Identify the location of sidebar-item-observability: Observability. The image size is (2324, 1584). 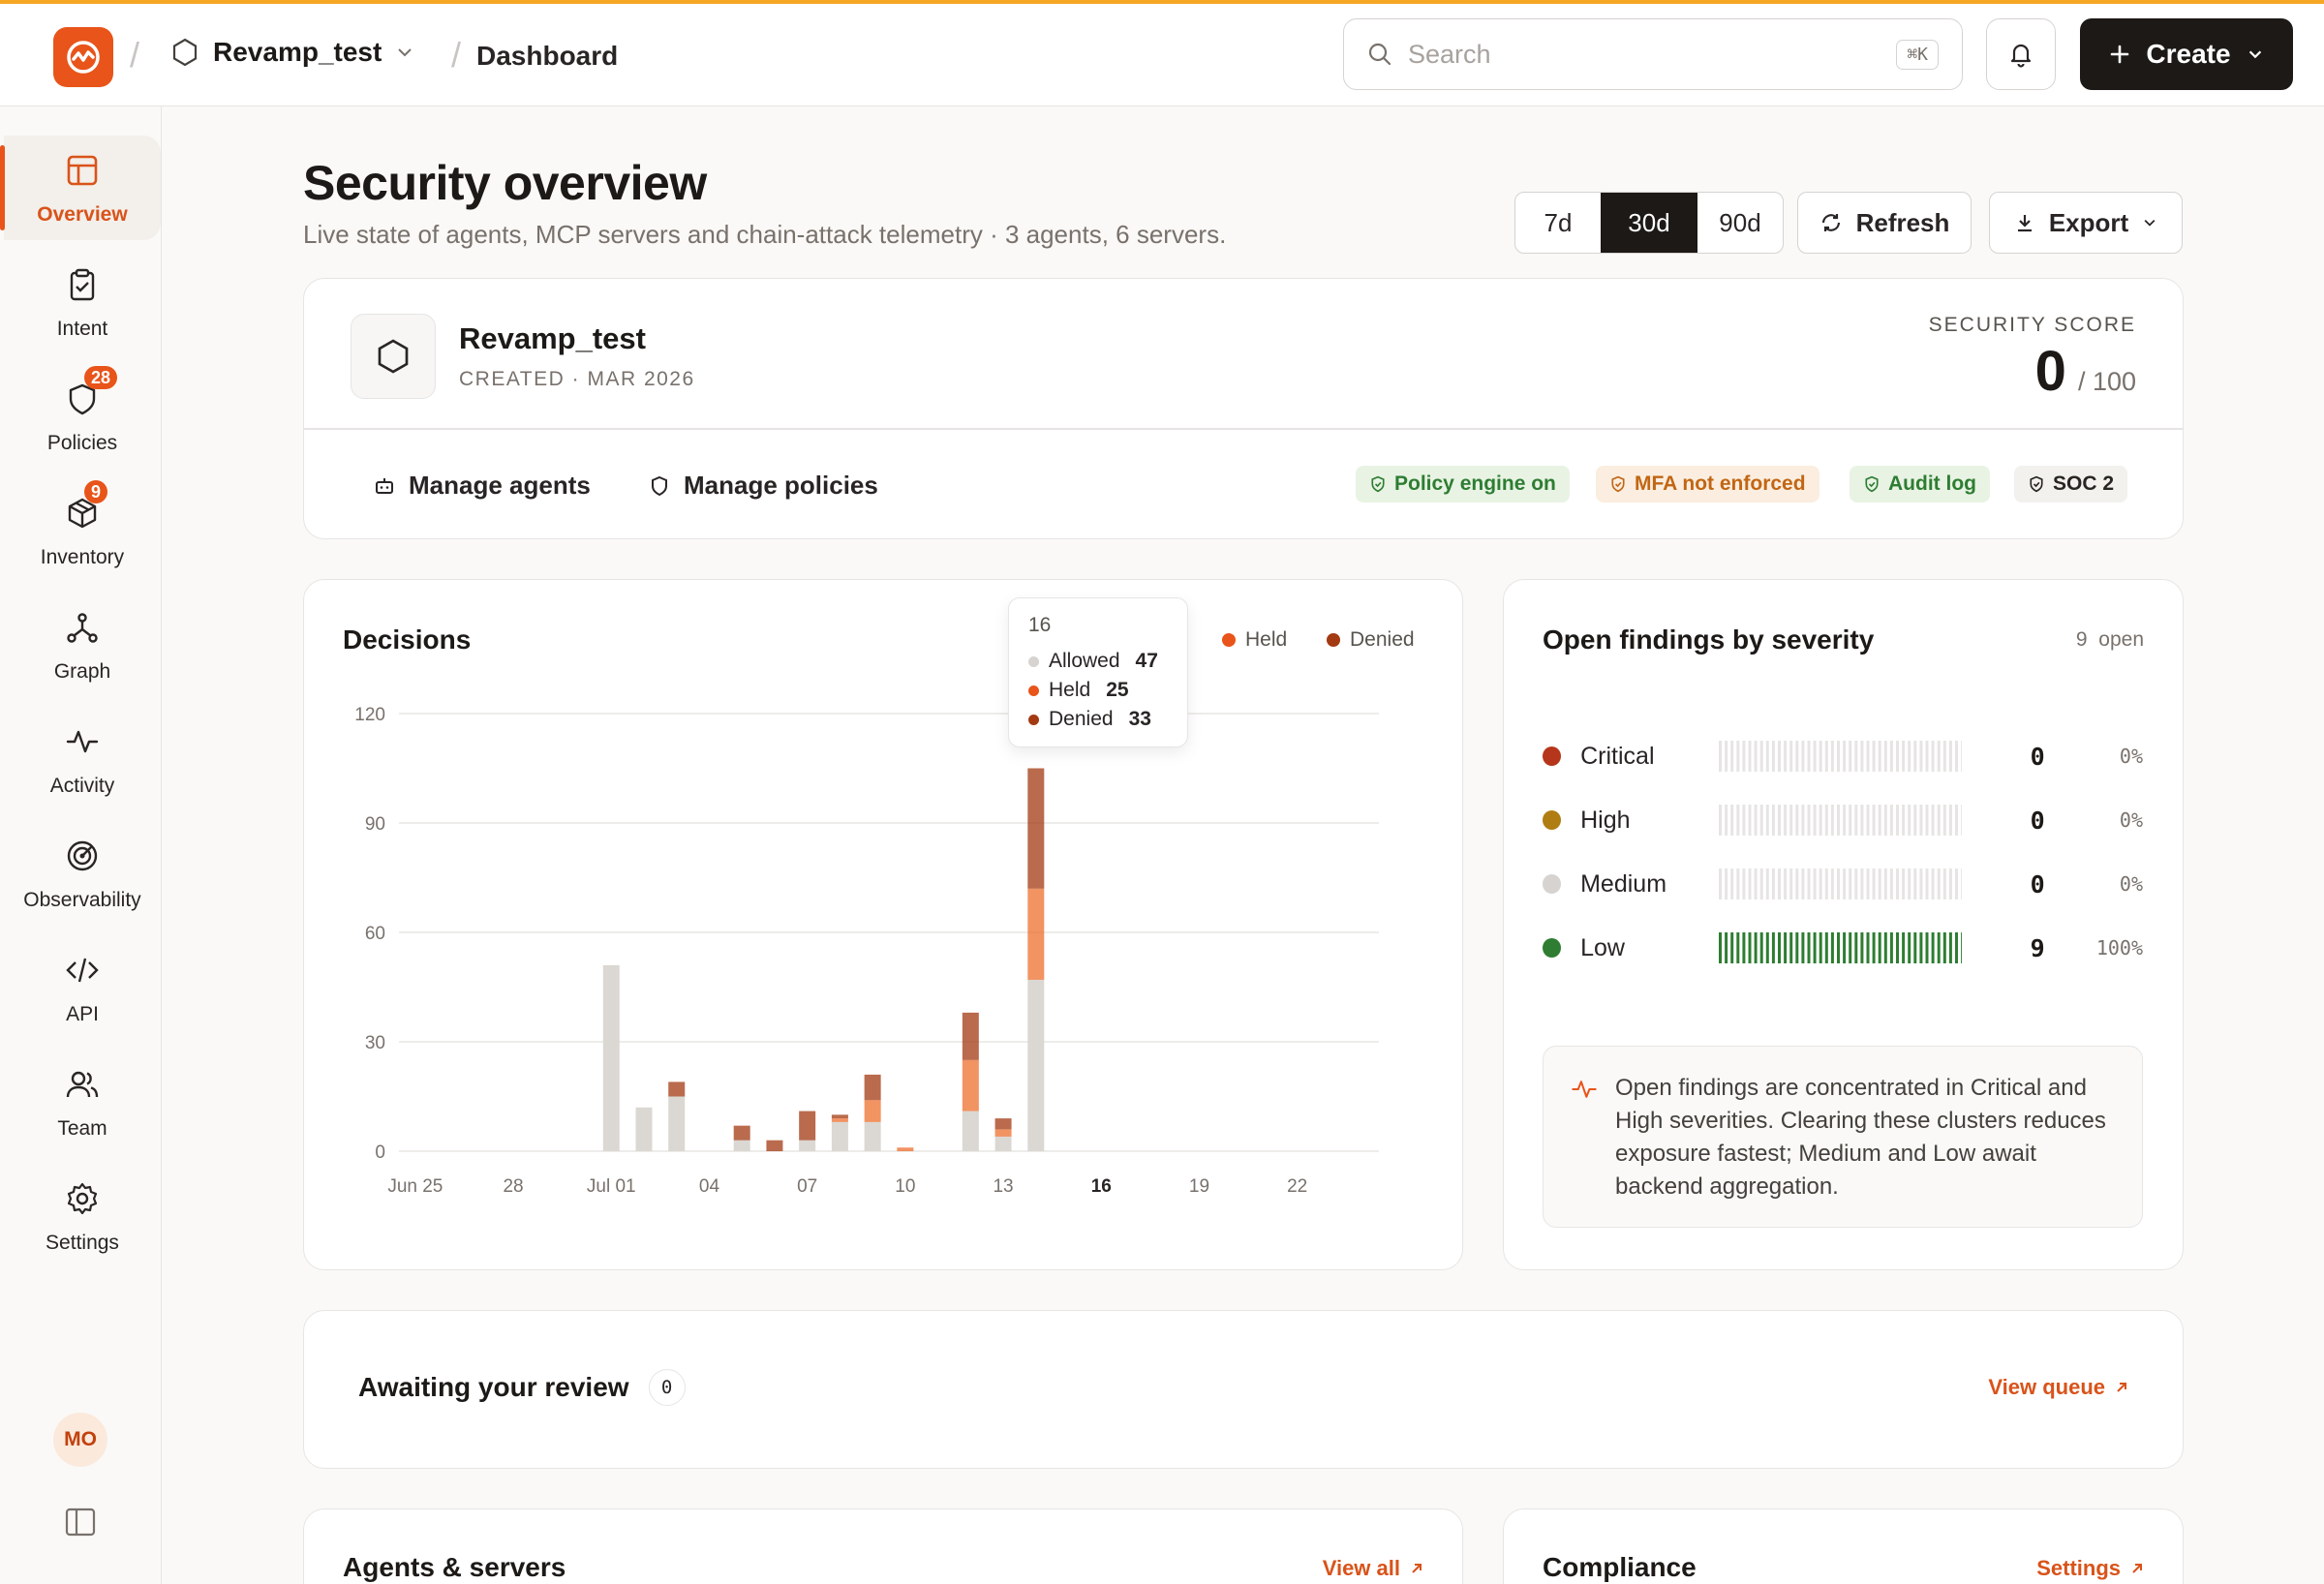
(82, 873).